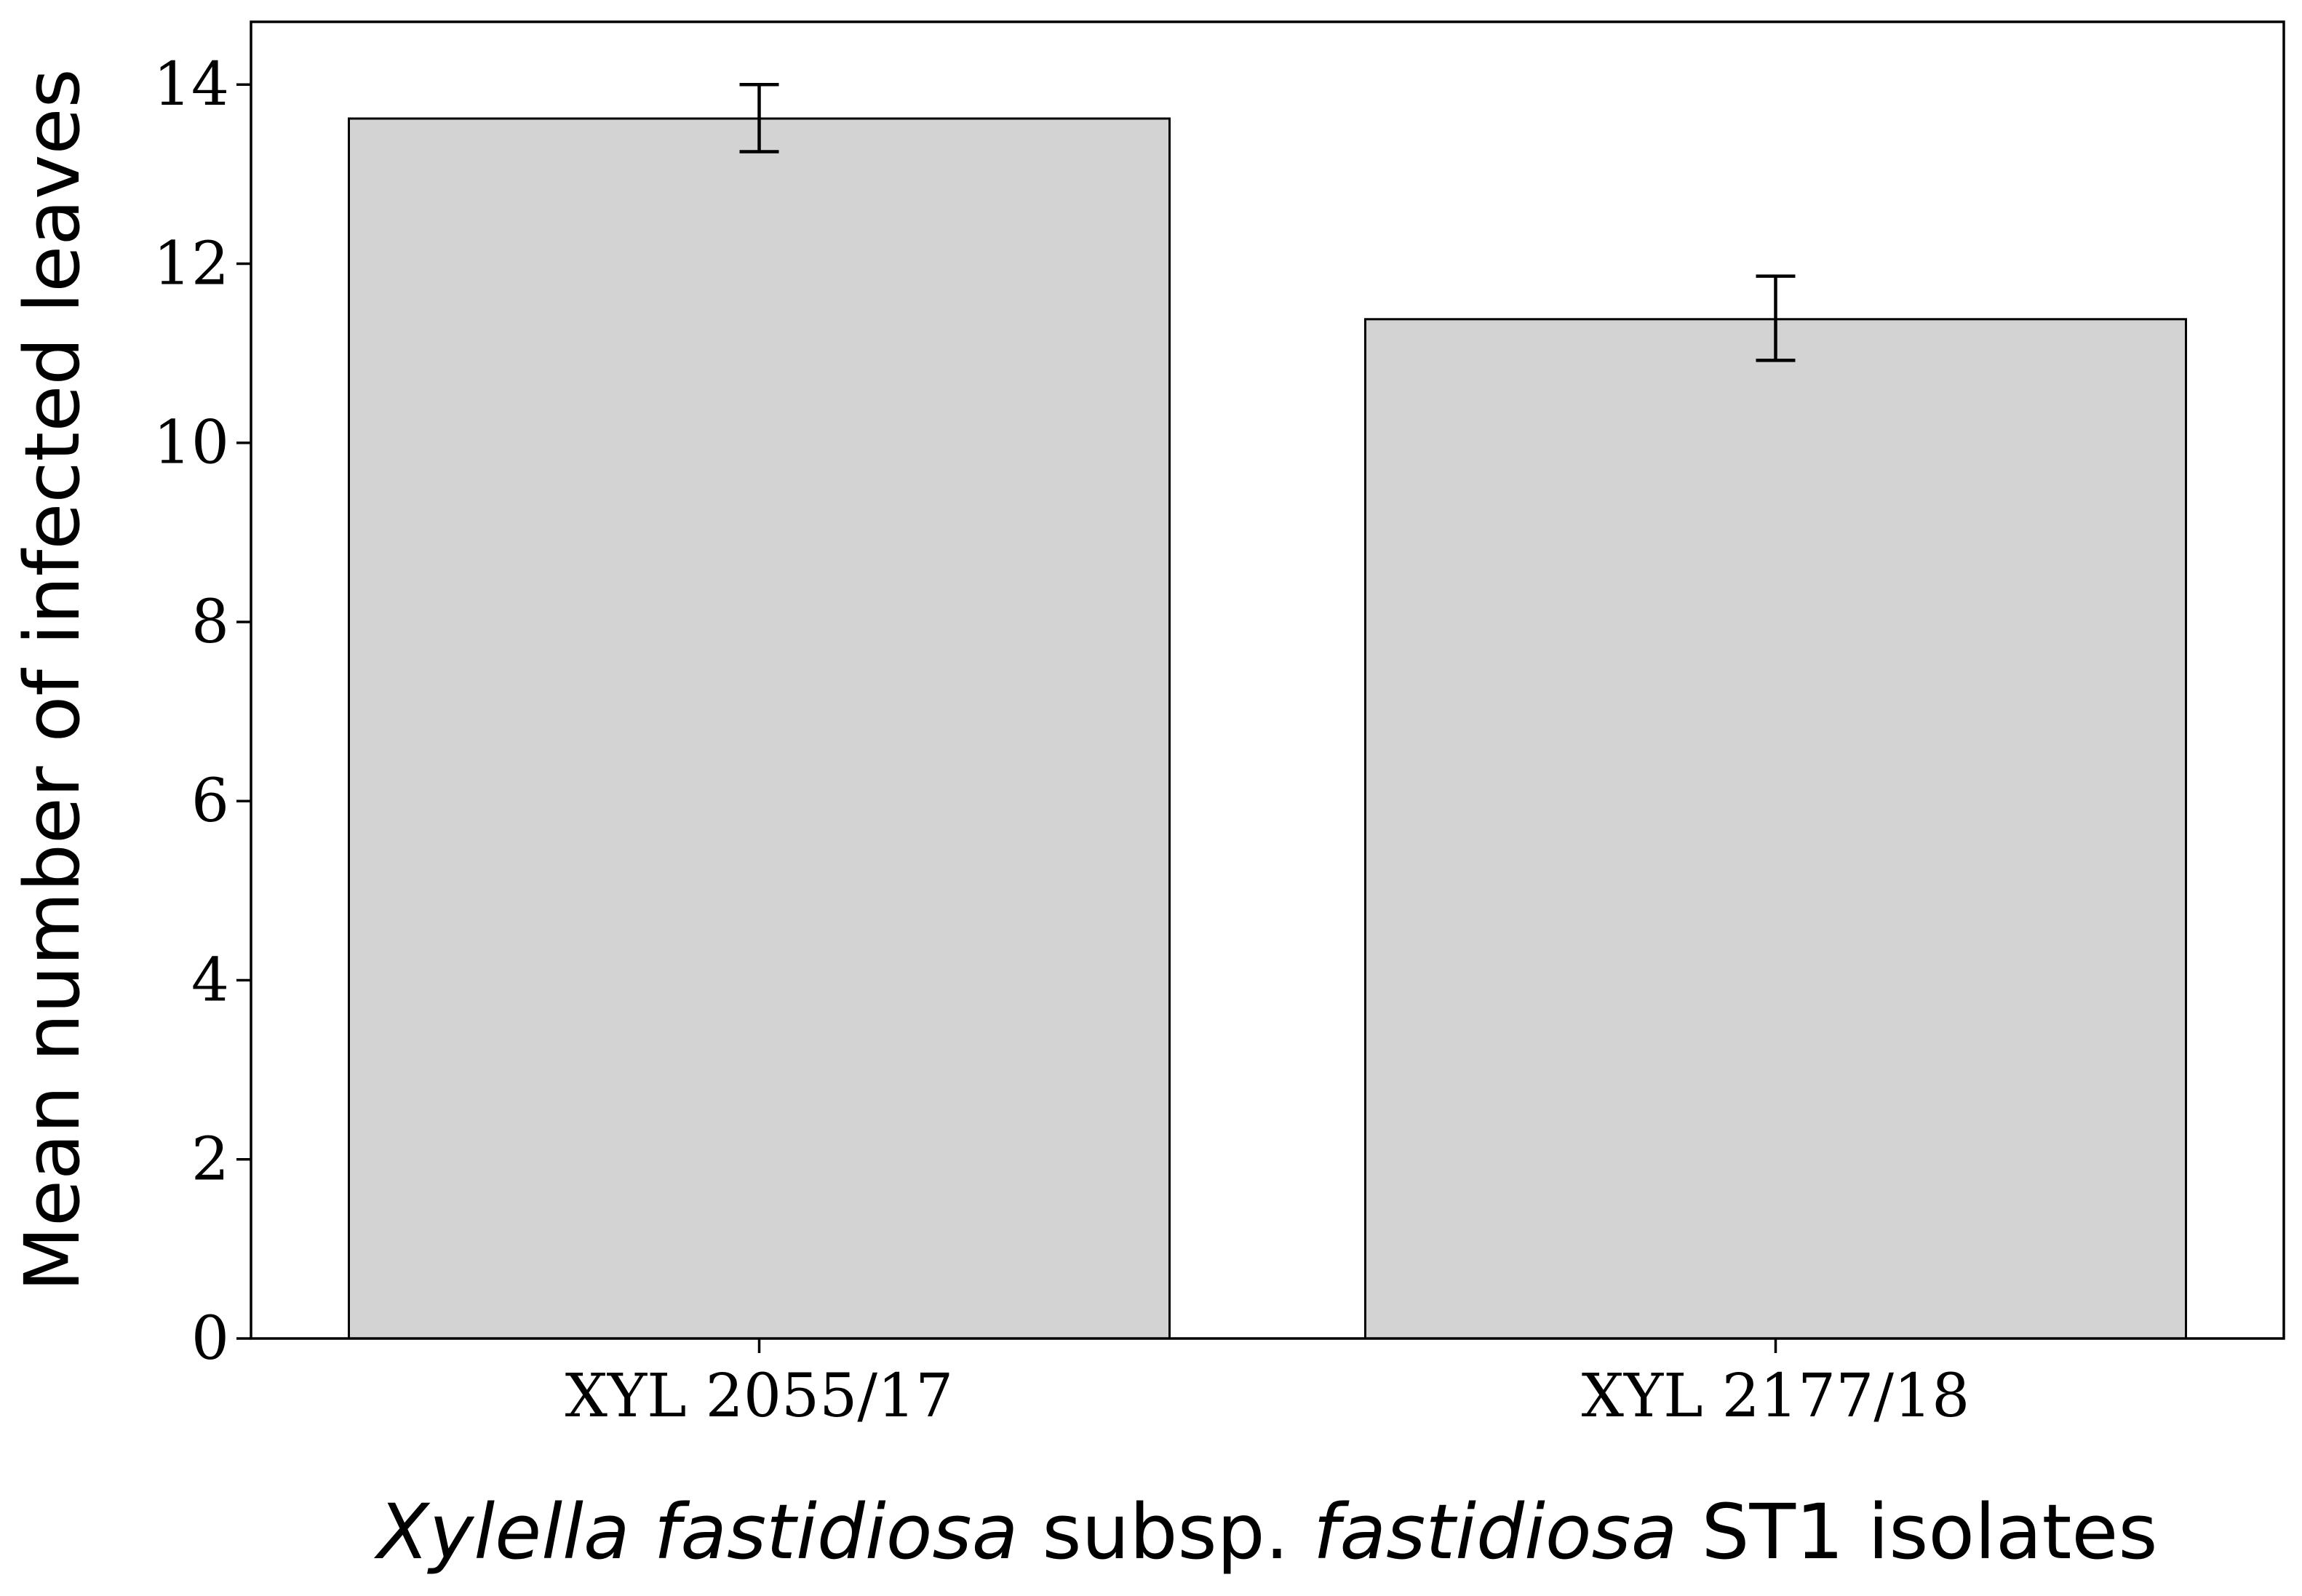 Image resolution: width=2302 pixels, height=1596 pixels. Describe the element at coordinates (210, 1159) in the screenshot. I see `y-tick-label: 2` at that location.